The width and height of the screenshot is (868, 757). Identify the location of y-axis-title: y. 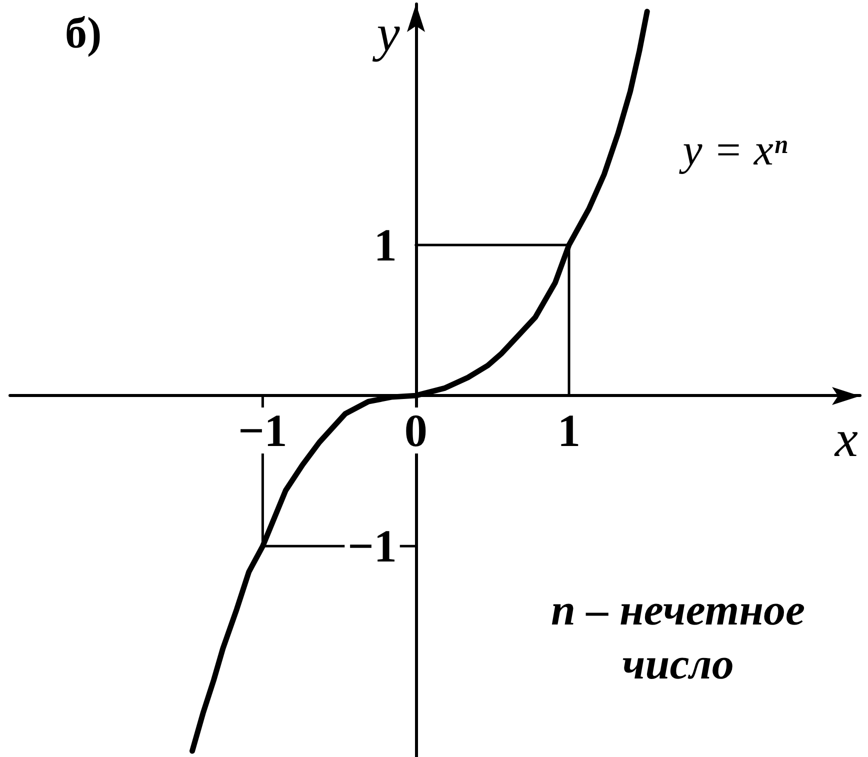
(386, 34).